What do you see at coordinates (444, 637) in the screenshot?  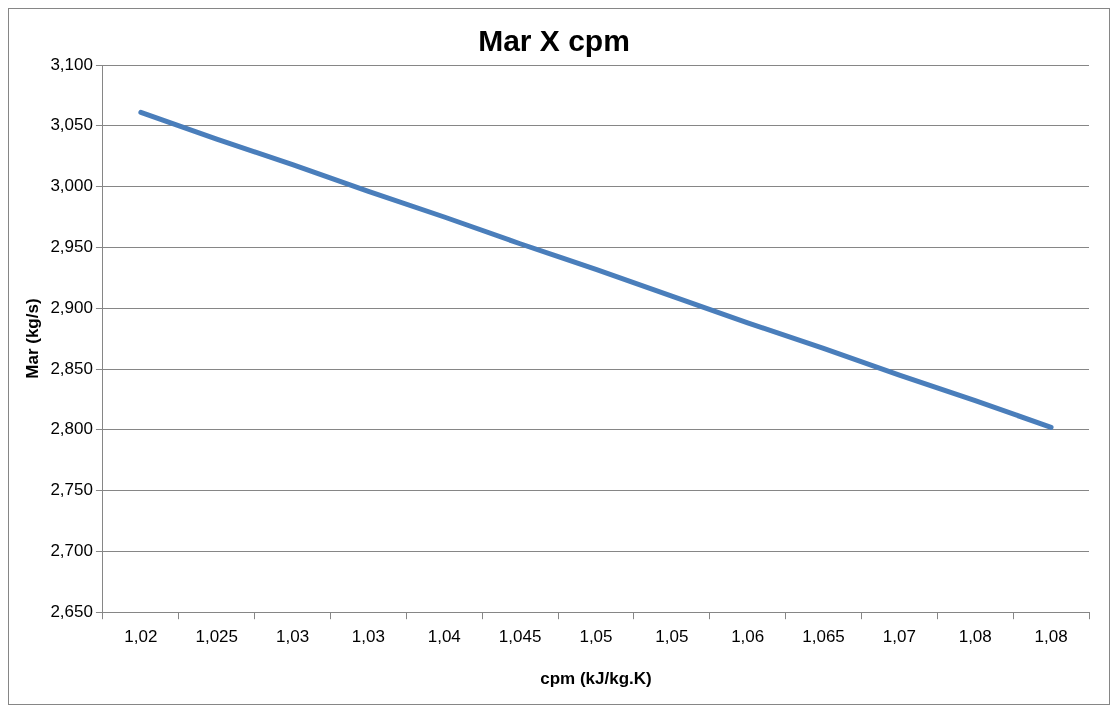 I see `x-tick-label: 1,04` at bounding box center [444, 637].